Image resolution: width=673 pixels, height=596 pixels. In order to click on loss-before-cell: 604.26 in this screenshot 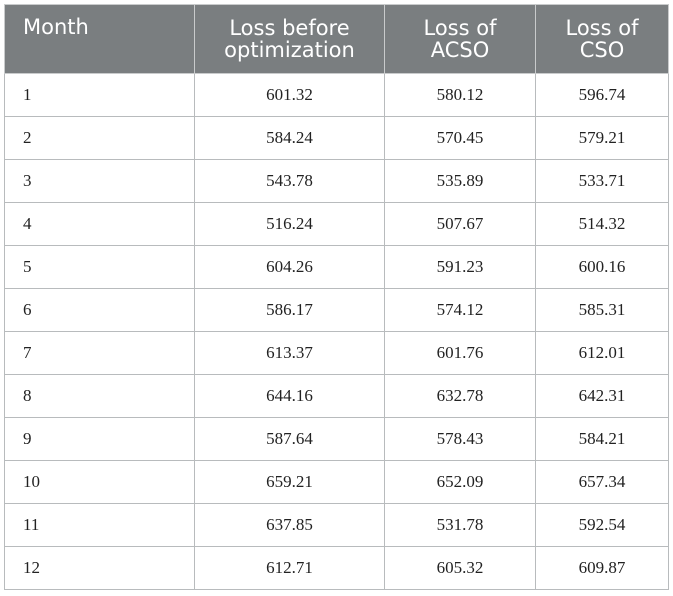, I will do `click(289, 267)`.